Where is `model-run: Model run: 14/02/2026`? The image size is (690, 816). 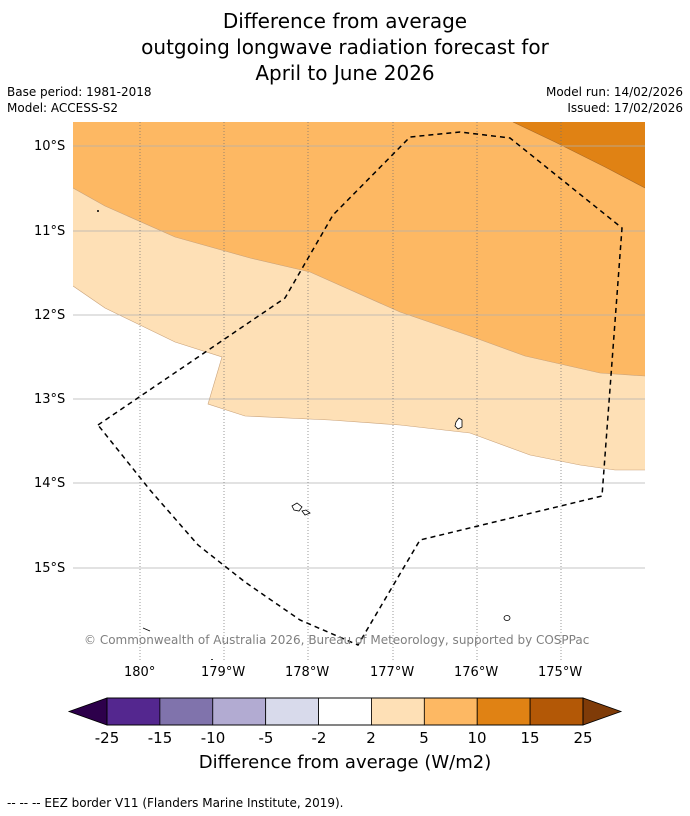
model-run: Model run: 14/02/2026 is located at coordinates (614, 92).